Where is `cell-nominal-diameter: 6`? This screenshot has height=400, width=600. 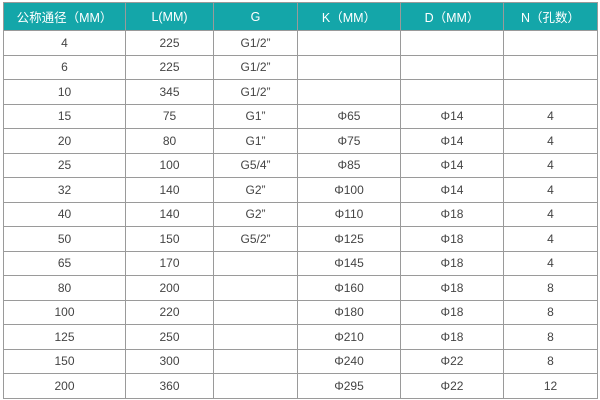 cell-nominal-diameter: 6 is located at coordinates (64, 67).